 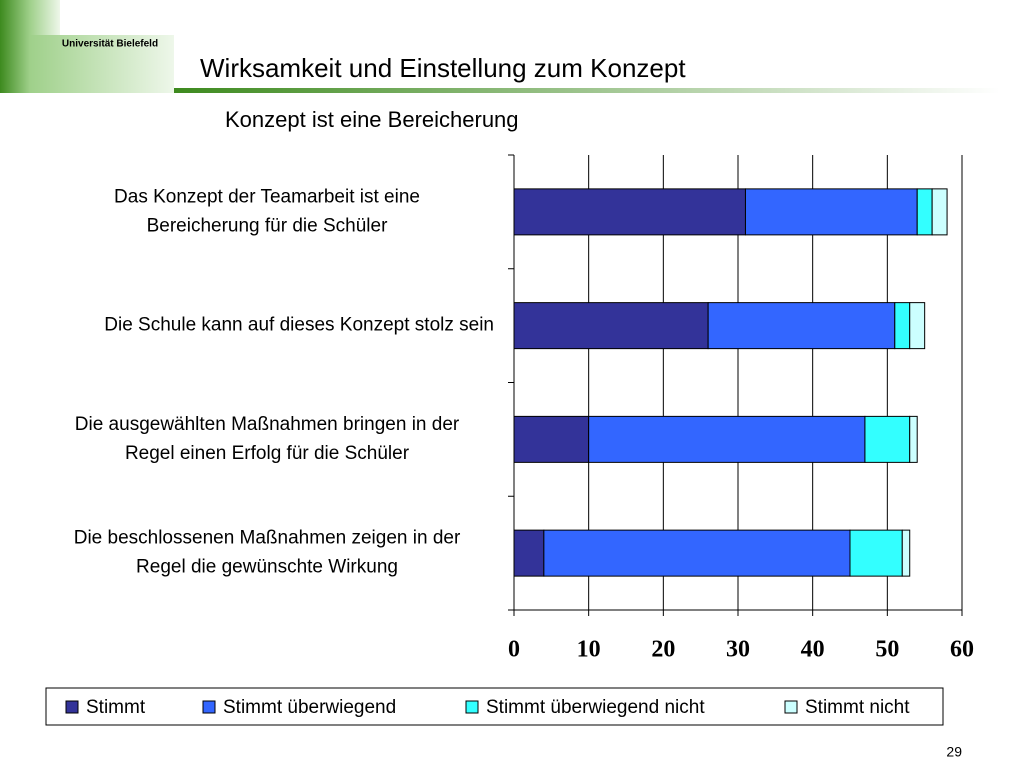 I want to click on x-tick-label: 20, so click(x=663, y=650).